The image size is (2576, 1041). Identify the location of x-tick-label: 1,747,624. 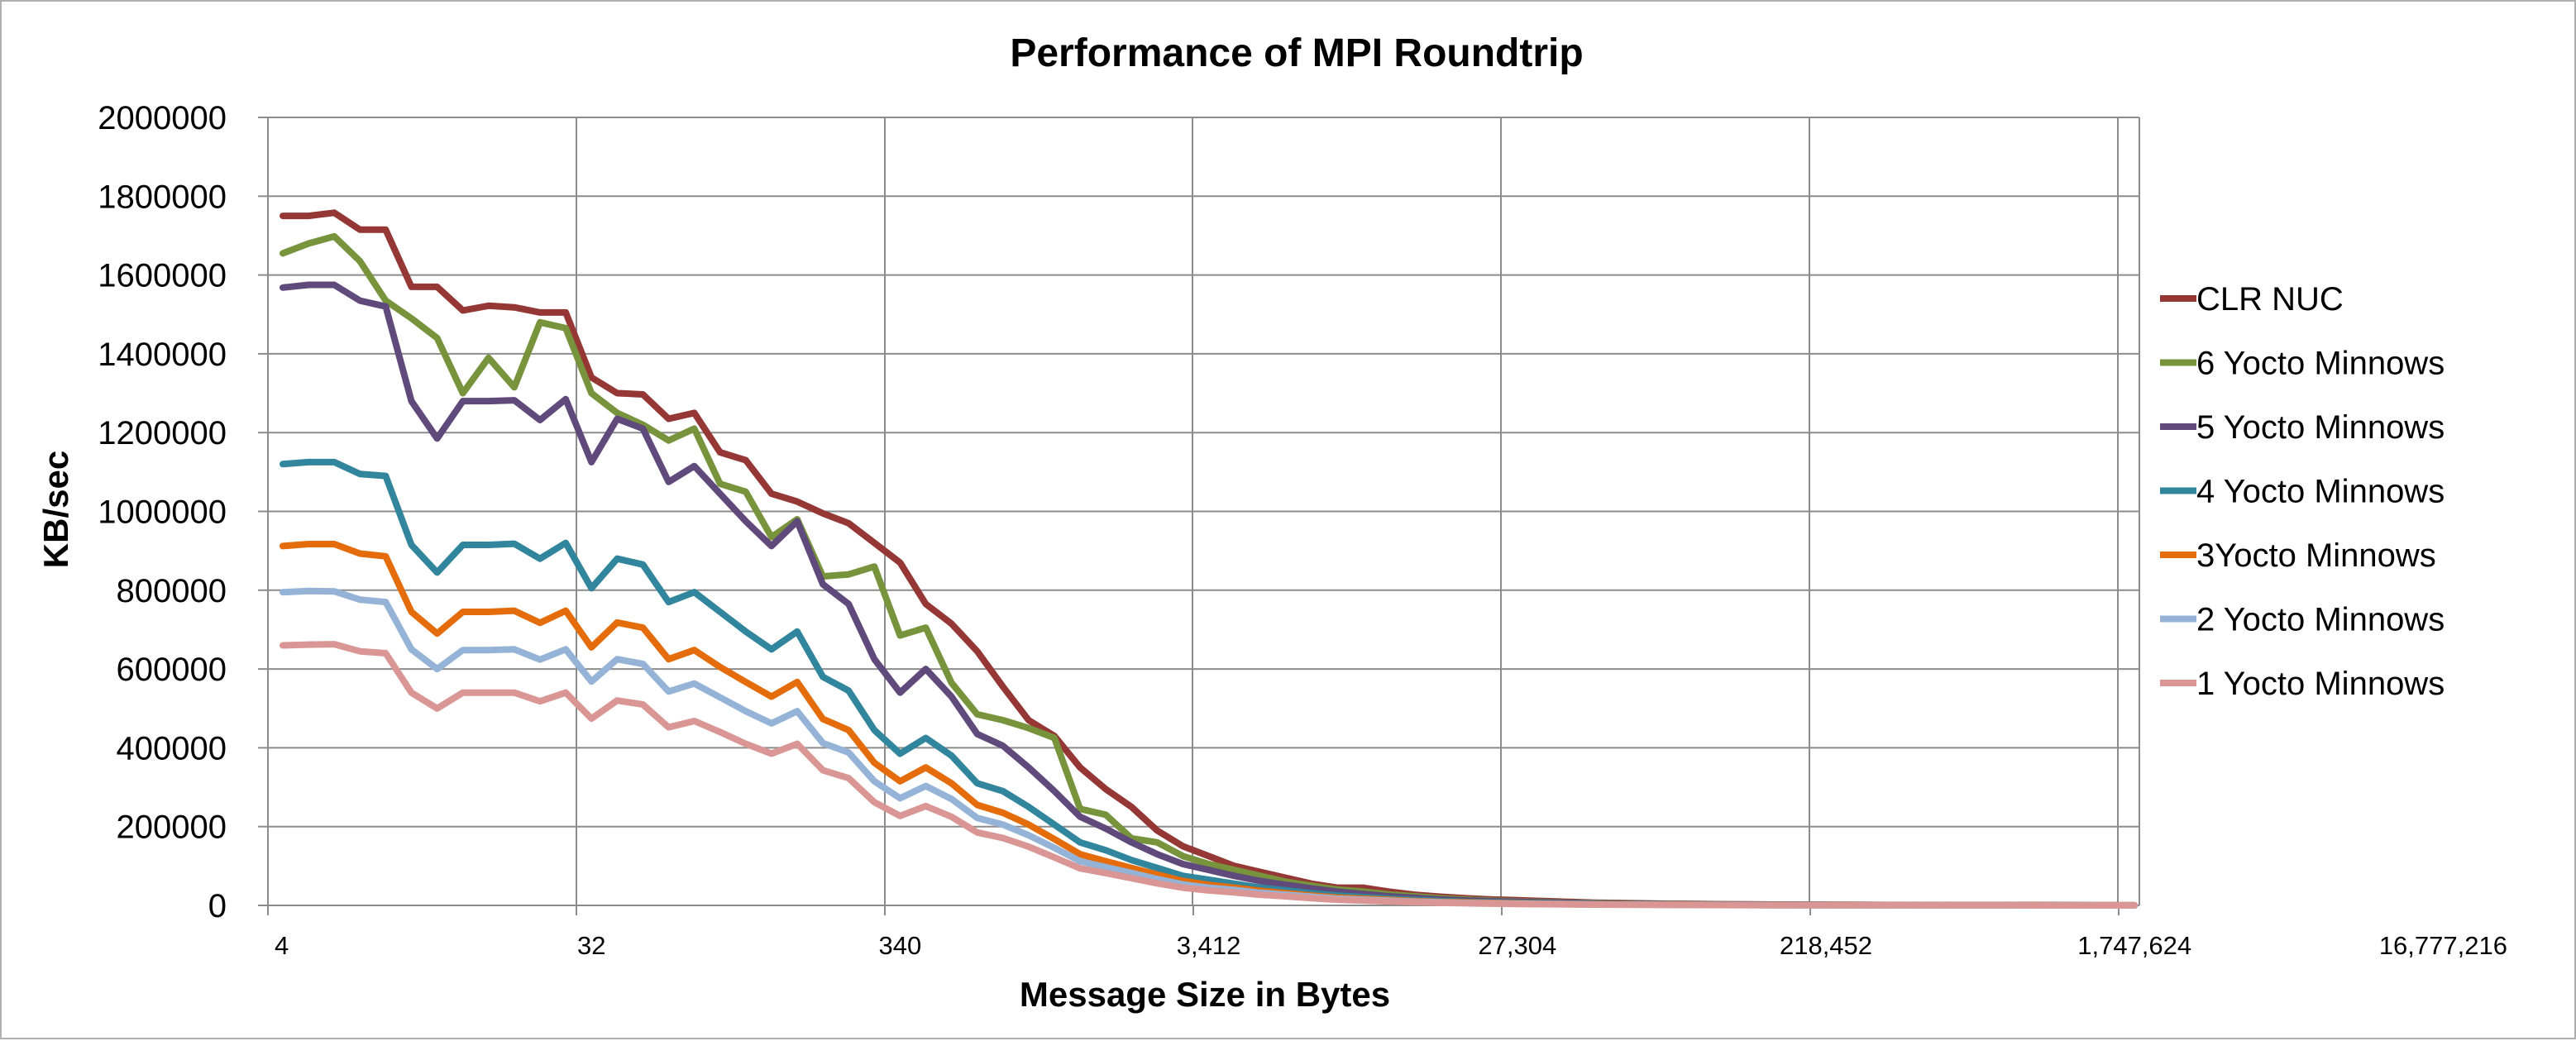
(2134, 945).